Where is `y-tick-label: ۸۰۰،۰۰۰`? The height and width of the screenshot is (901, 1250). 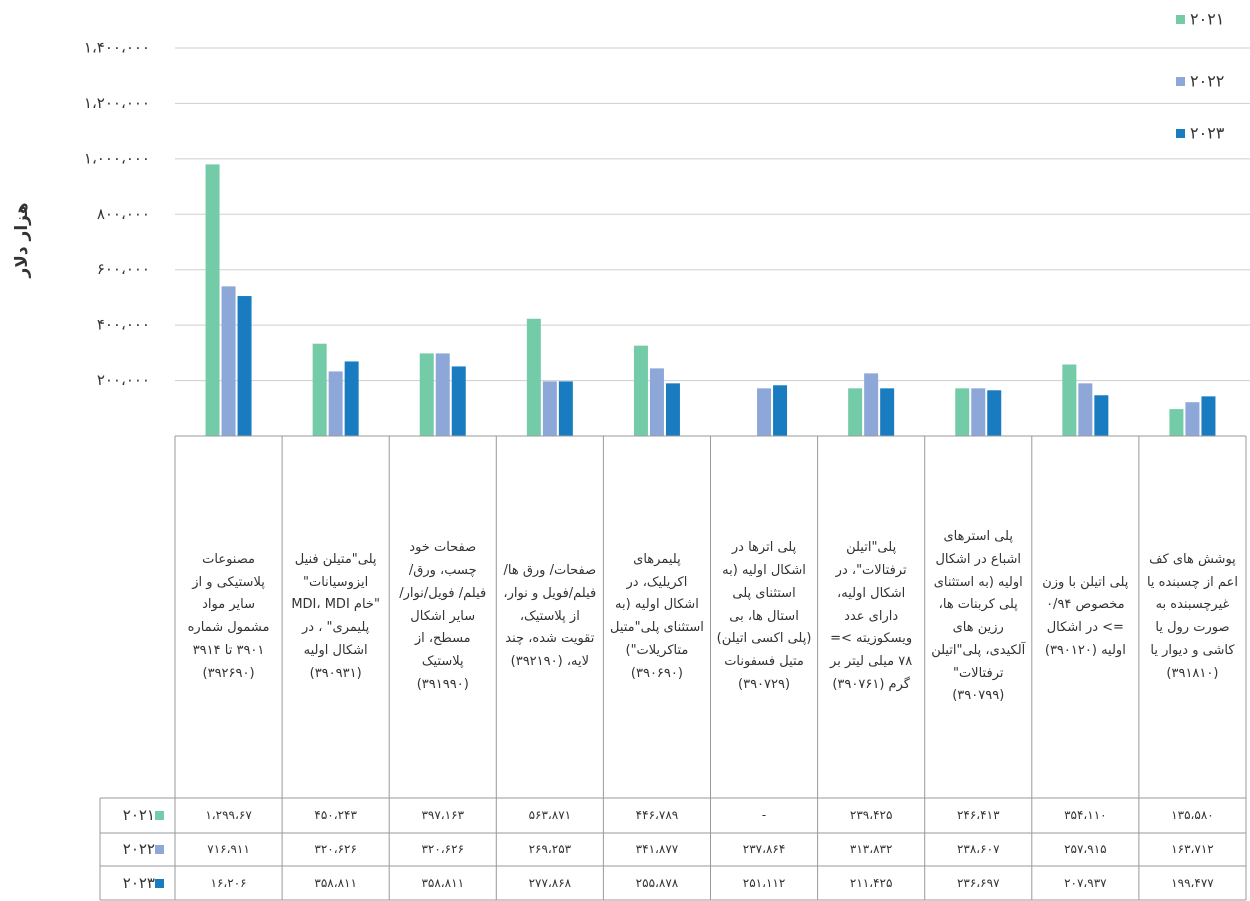 y-tick-label: ۸۰۰،۰۰۰ is located at coordinates (123, 214).